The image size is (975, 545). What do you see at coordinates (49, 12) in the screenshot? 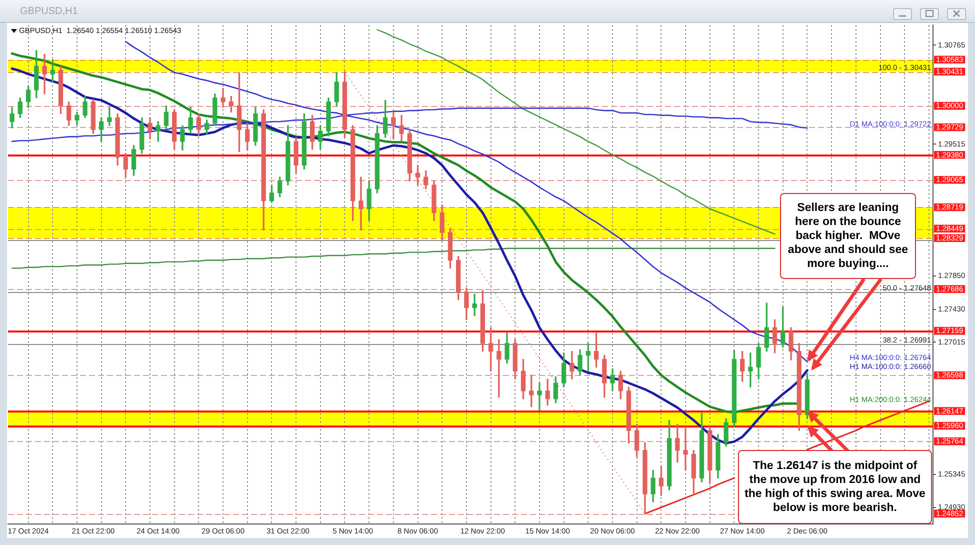
I see `chart-title: GBPUSD,H1` at bounding box center [49, 12].